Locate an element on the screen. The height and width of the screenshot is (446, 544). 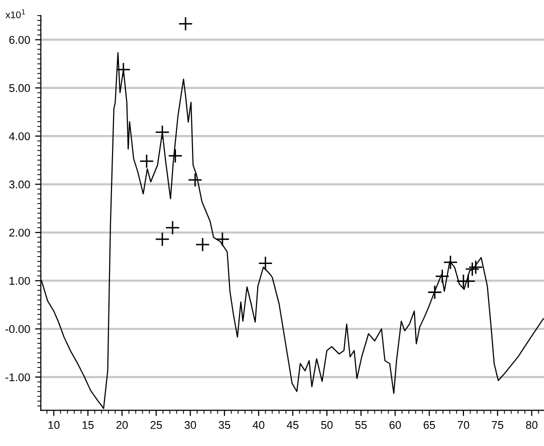
x-tick-label: 40 is located at coordinates (258, 425).